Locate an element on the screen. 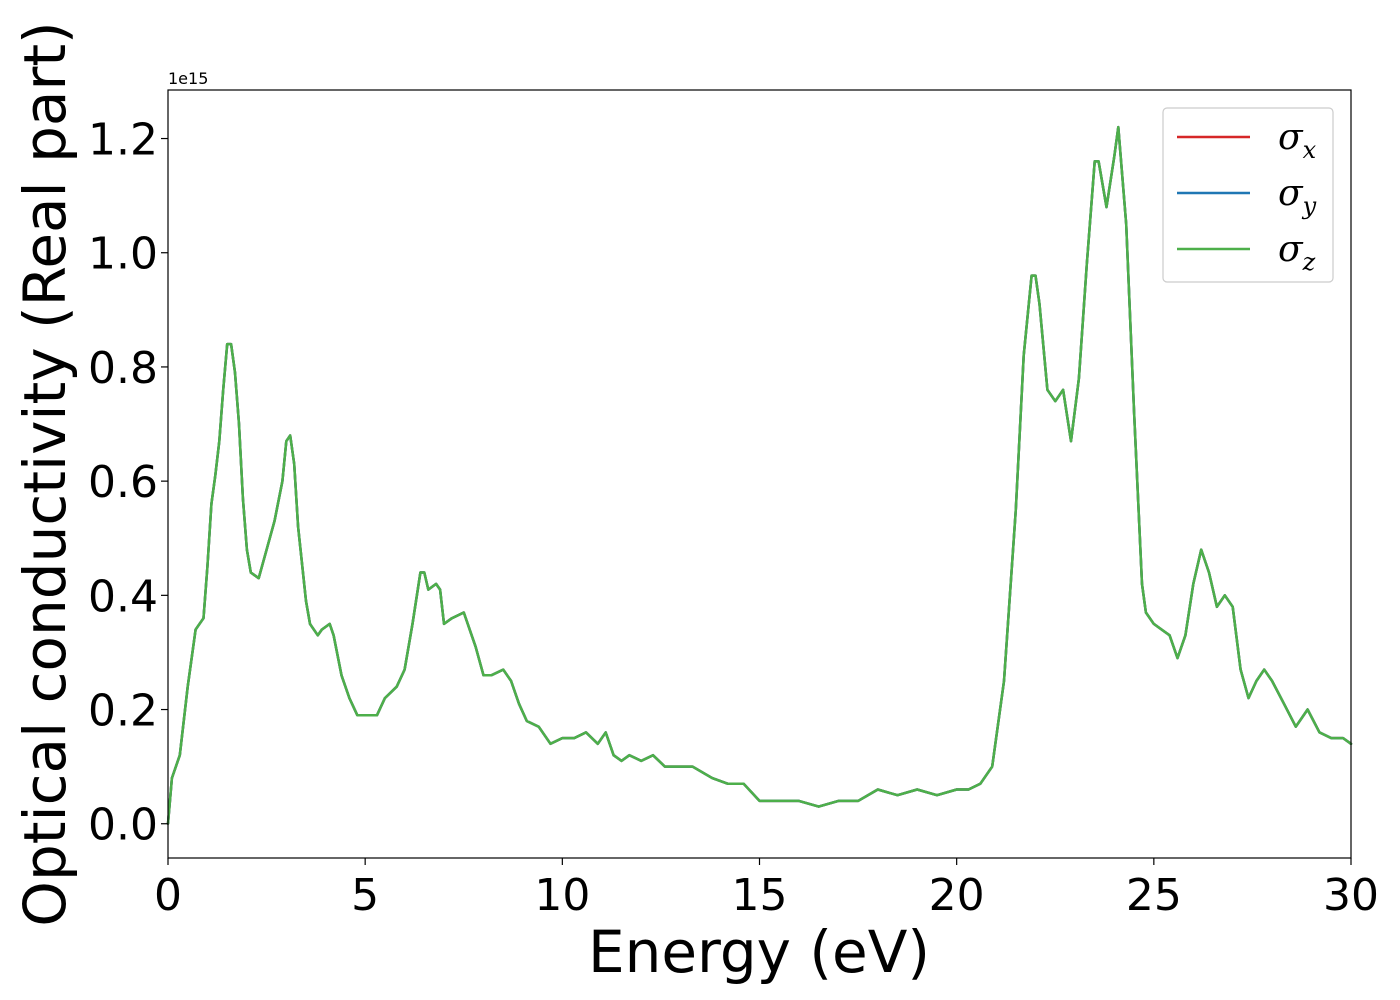 Image resolution: width=1400 pixels, height=1000 pixels. x-axis-ticks: 0 5 10 15 20 25 30 is located at coordinates (766, 889).